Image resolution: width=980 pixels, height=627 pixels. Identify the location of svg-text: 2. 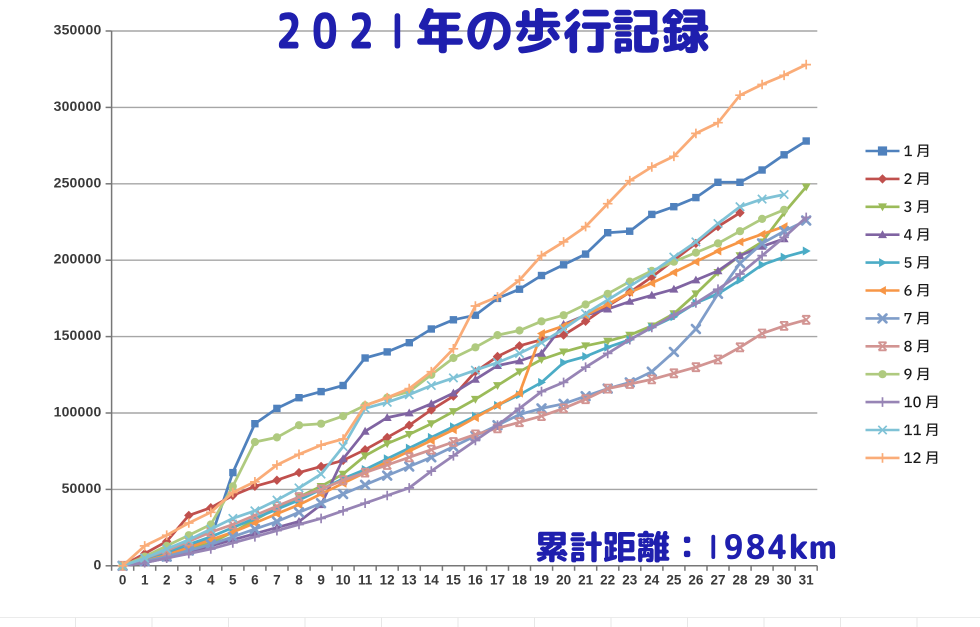
(167, 580).